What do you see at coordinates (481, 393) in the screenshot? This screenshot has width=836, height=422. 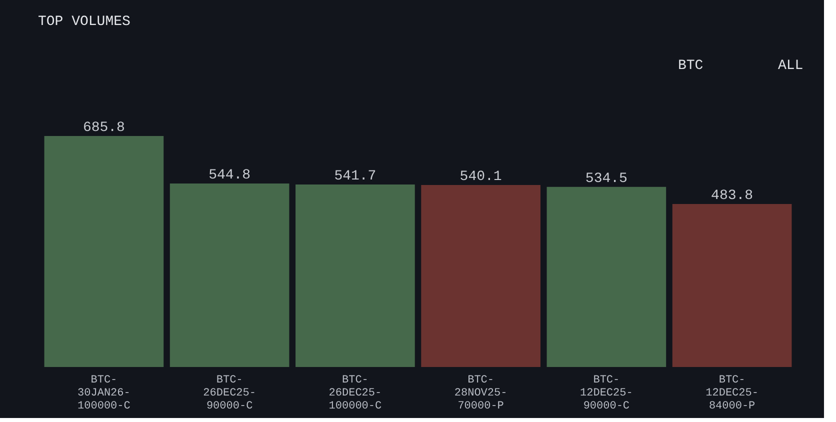 I see `x-tick-label: BTC-28NOV25-70000-P` at bounding box center [481, 393].